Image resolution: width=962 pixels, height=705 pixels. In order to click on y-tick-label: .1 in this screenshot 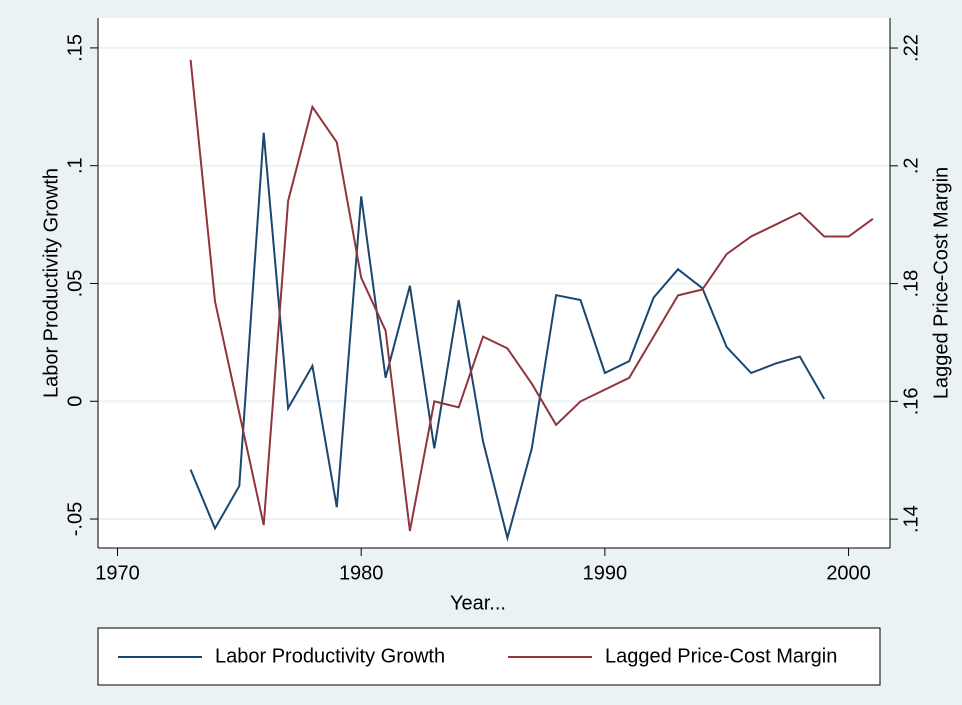, I will do `click(75, 165)`.